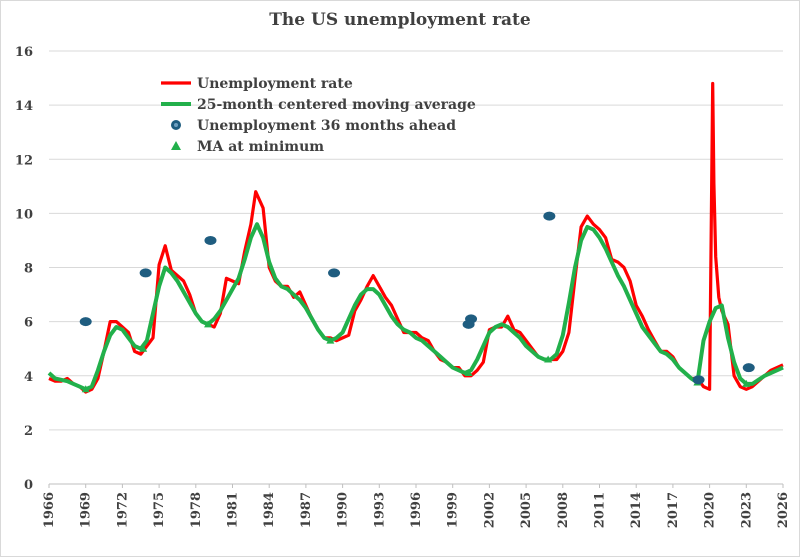 This screenshot has width=800, height=557. I want to click on legend-moving-average: 25-month centered moving average, so click(336, 105).